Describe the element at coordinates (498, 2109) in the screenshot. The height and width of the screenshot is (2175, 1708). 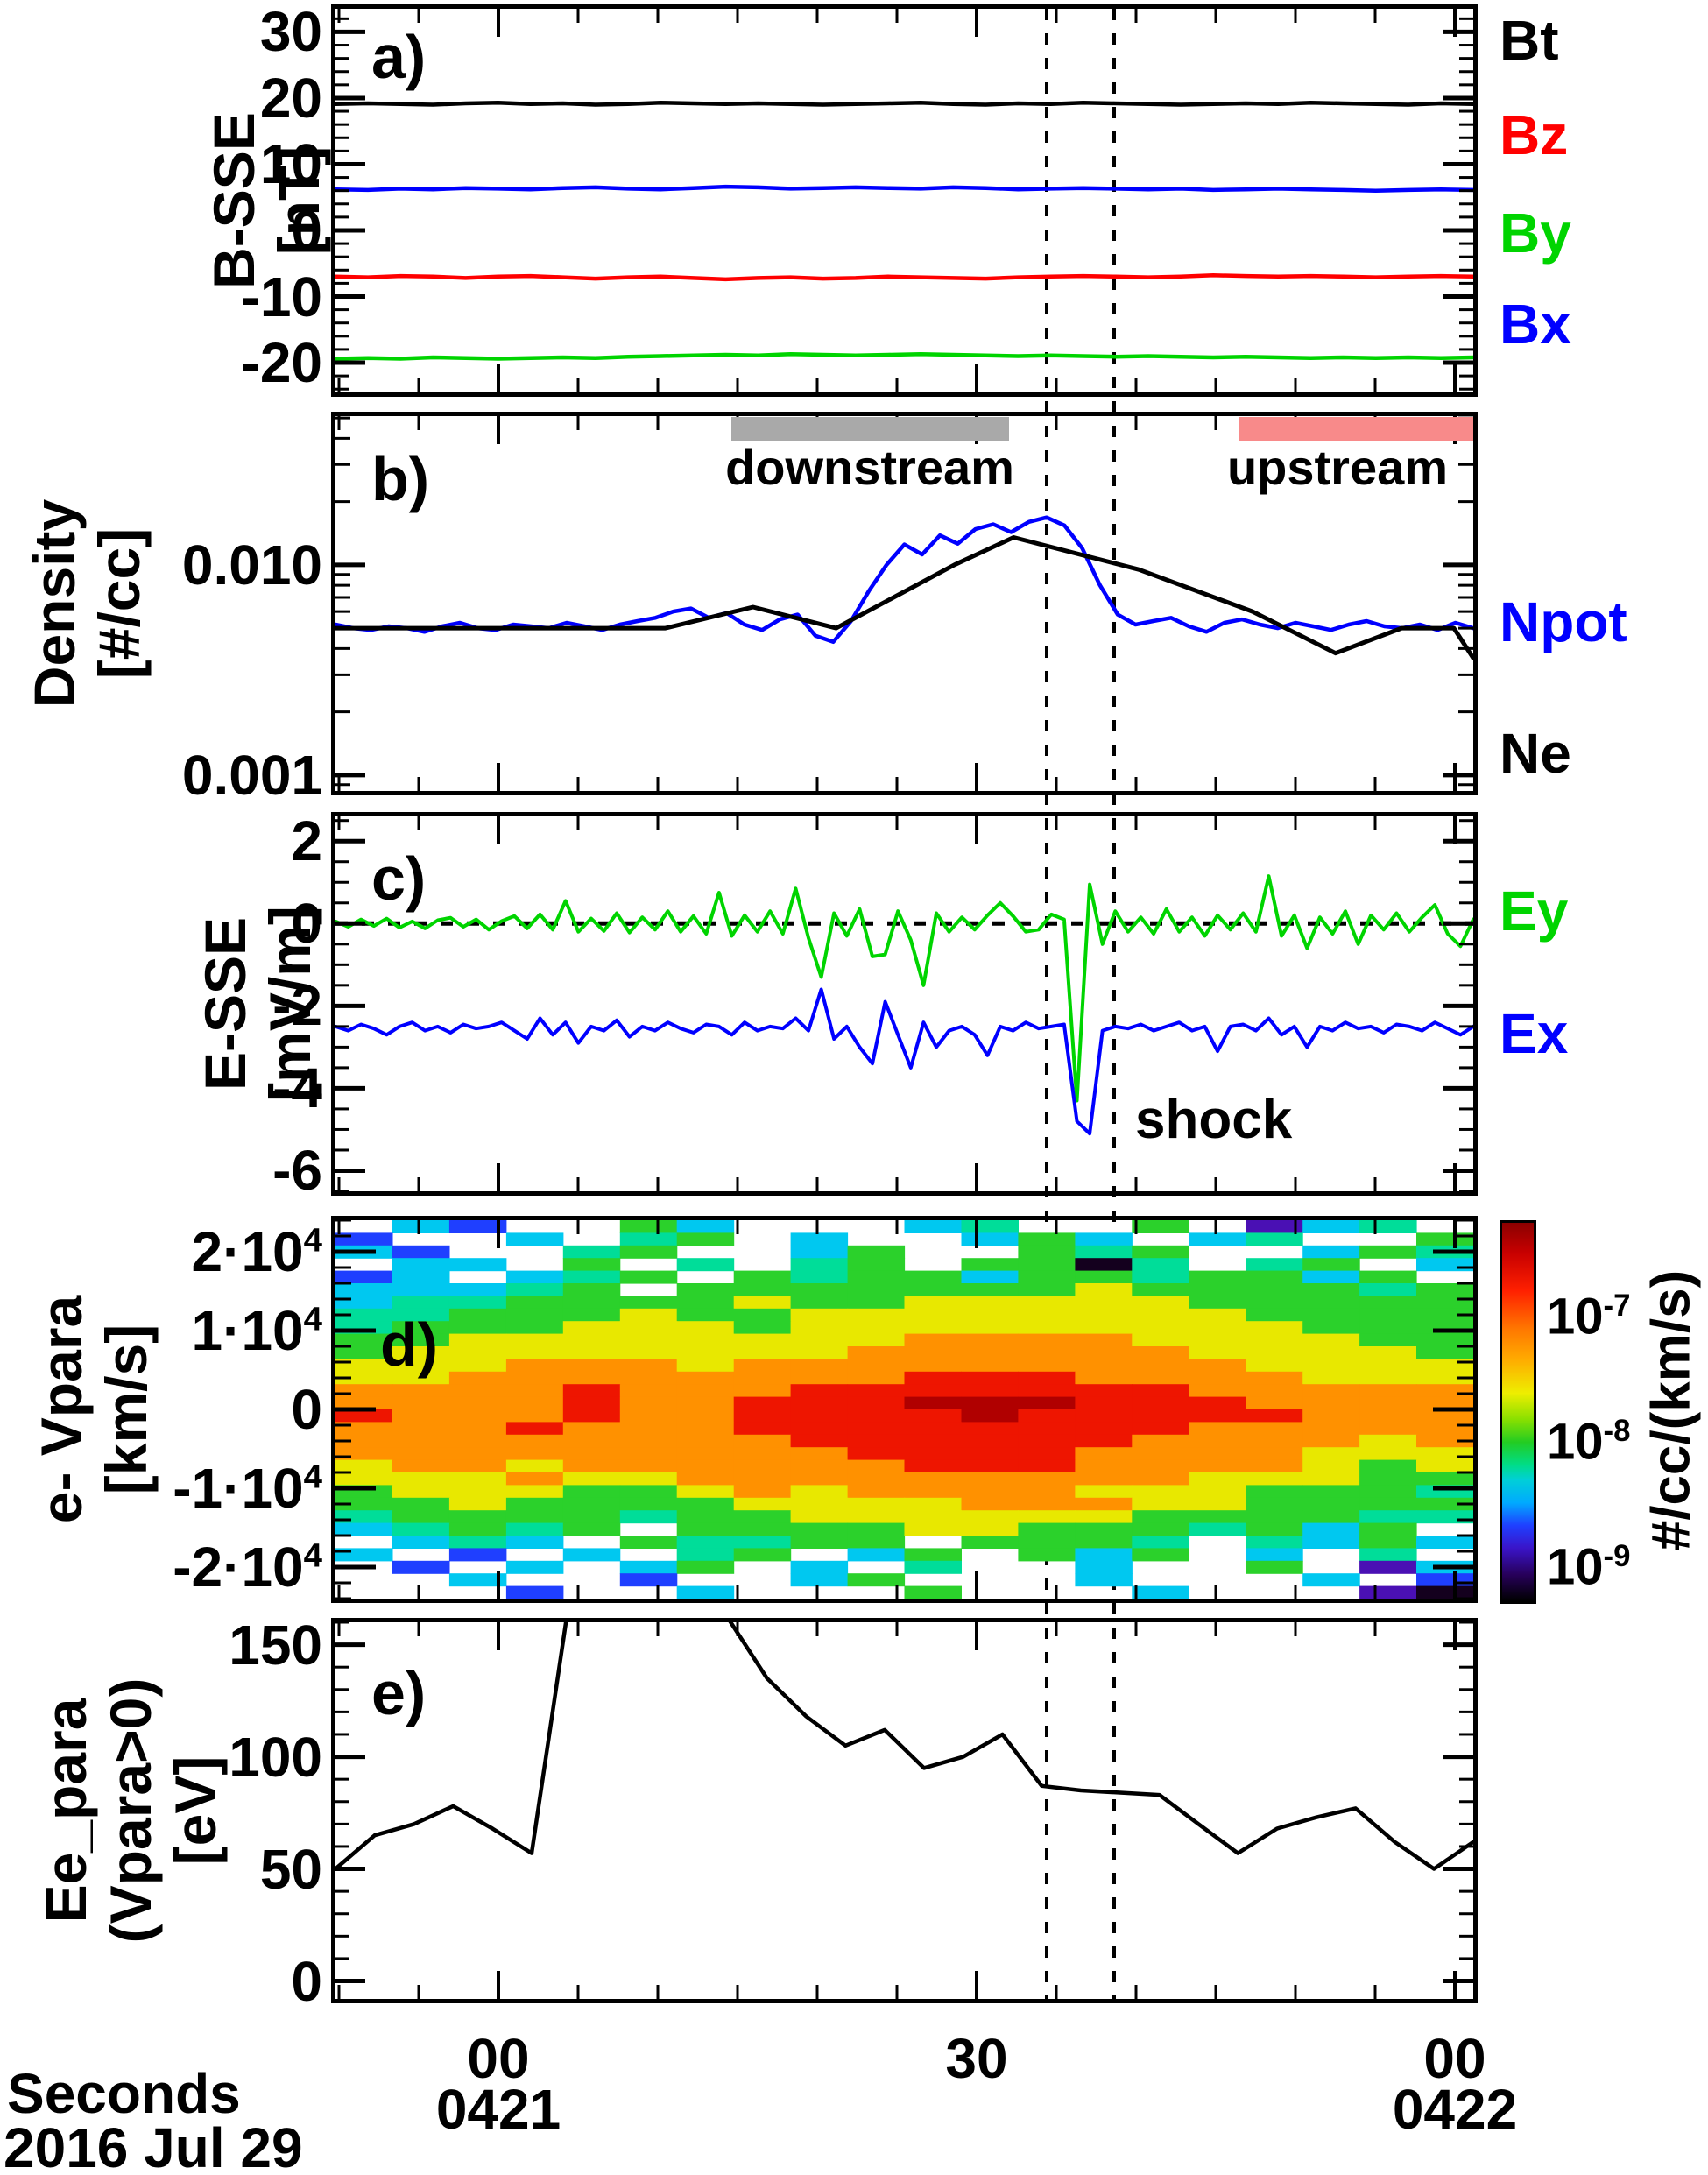
I see `xminute-label-0421: 0421` at that location.